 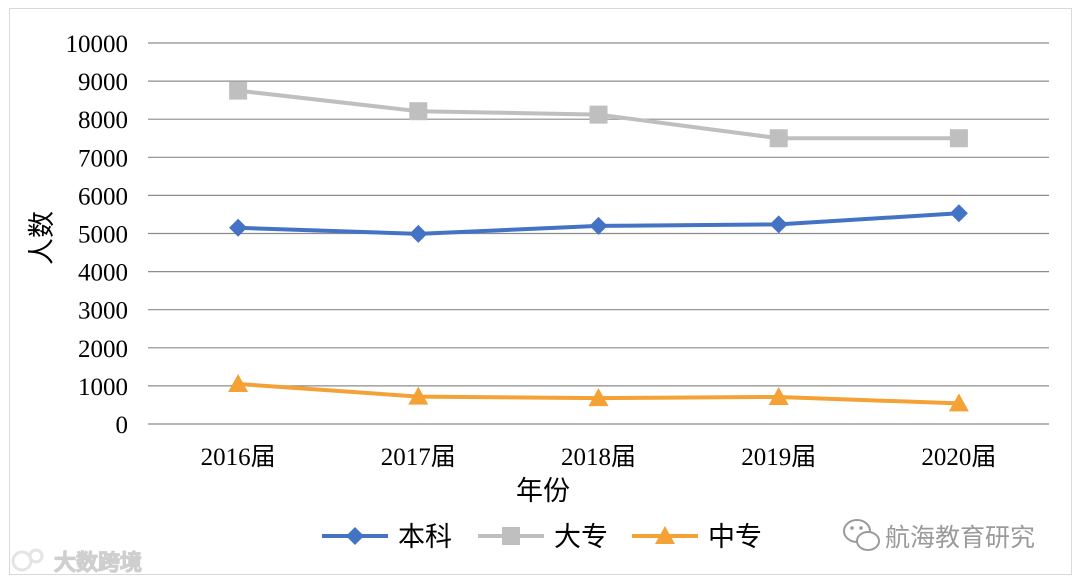 I want to click on legend-item: 本科, so click(x=387, y=537).